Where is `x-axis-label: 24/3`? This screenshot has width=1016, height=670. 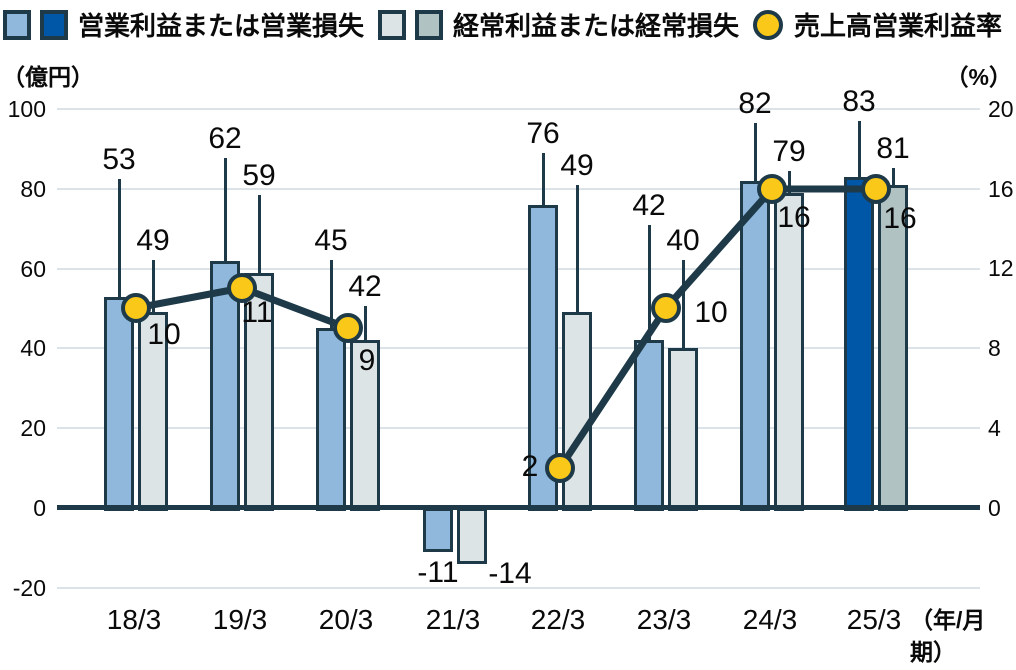 x-axis-label: 24/3 is located at coordinates (770, 619).